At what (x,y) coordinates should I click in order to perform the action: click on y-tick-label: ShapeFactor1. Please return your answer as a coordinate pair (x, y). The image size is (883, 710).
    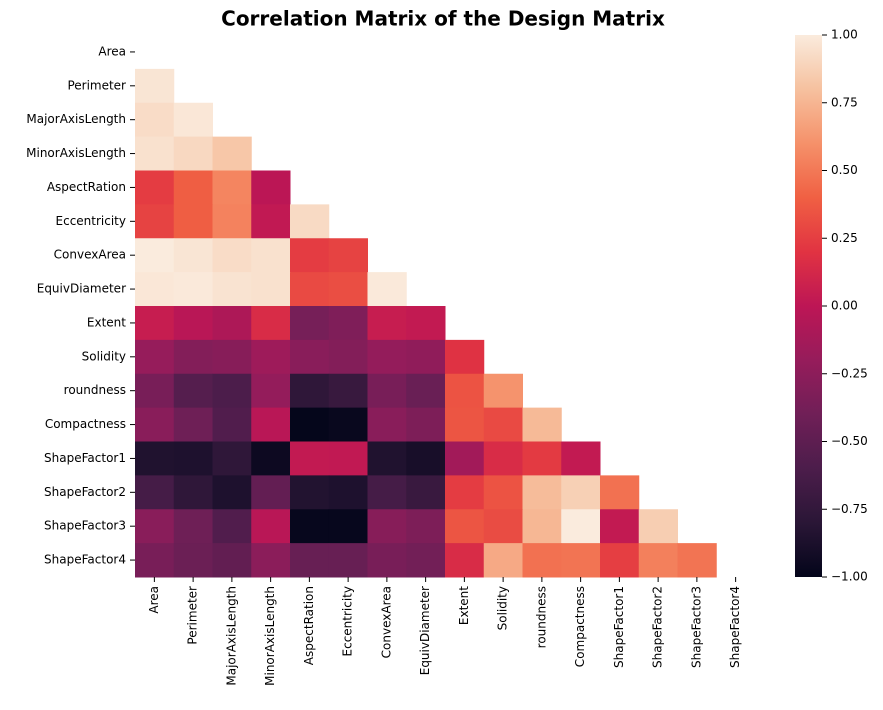
    Looking at the image, I should click on (85, 458).